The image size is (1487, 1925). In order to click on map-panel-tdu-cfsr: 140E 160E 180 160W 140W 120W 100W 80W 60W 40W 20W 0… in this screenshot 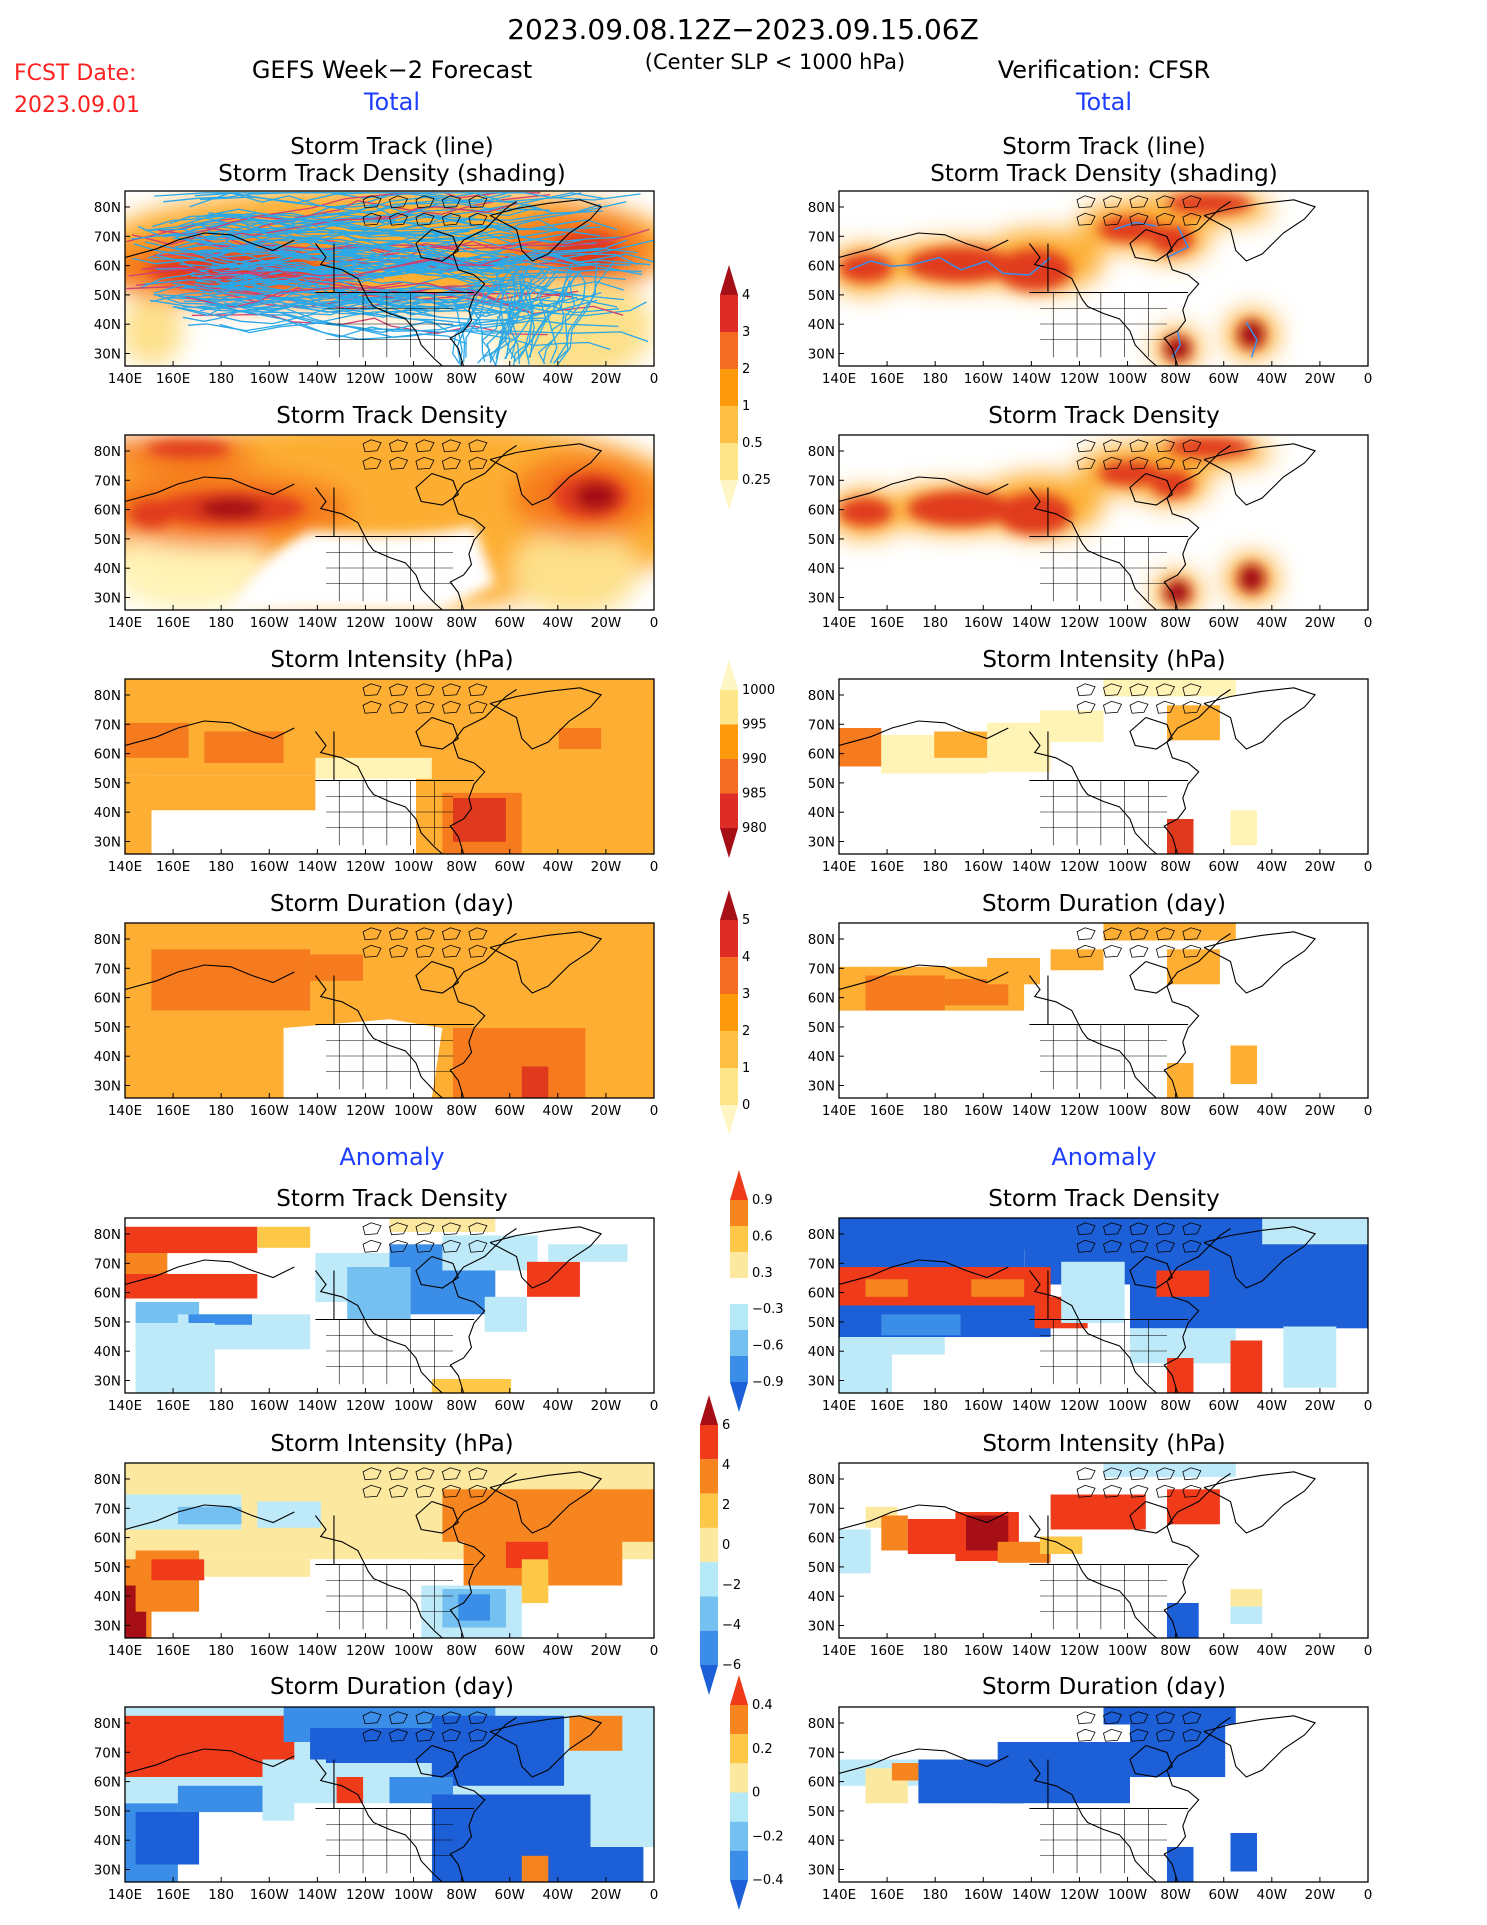, I will do `click(1090, 1020)`.